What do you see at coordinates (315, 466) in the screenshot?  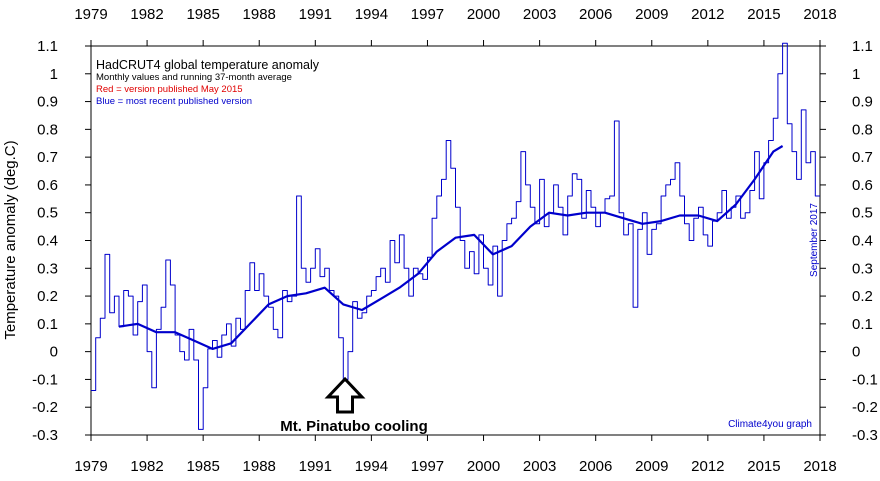 I see `x-tick-label: 1991` at bounding box center [315, 466].